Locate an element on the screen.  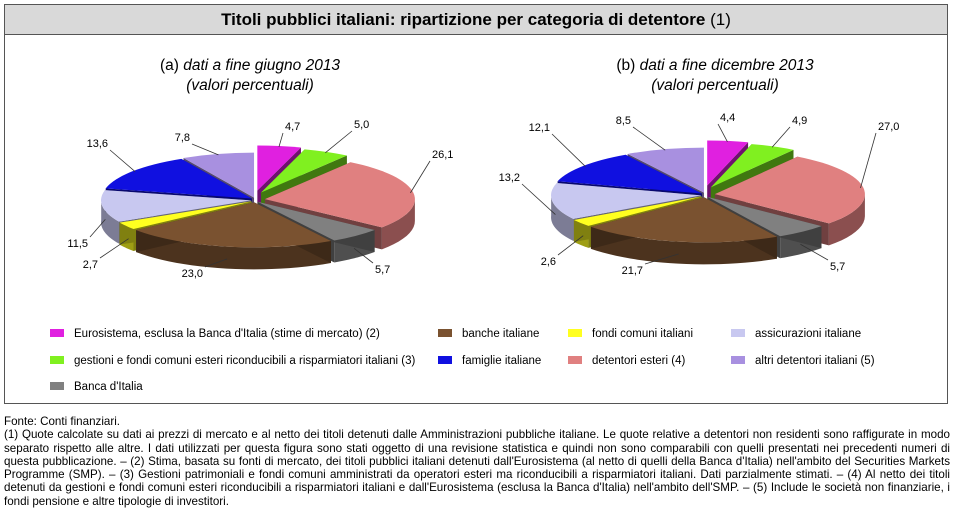
legend-item-banche: banche italiane is located at coordinates (488, 334).